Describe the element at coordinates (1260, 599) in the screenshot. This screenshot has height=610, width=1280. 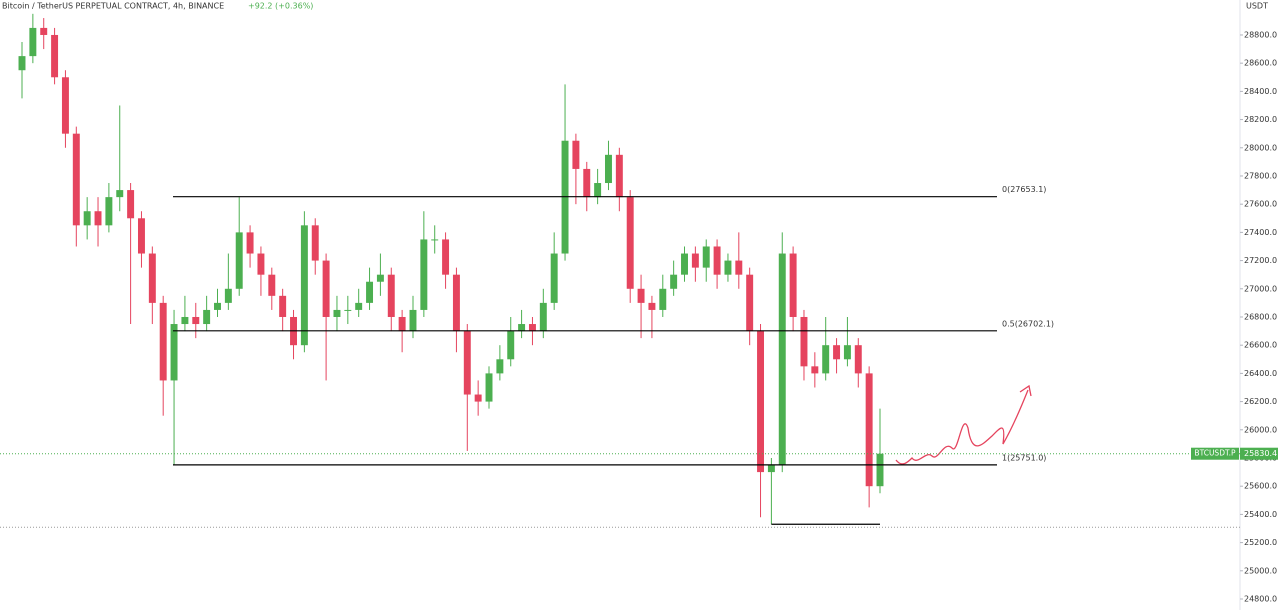
I see `y-tick-label: 24800.0` at that location.